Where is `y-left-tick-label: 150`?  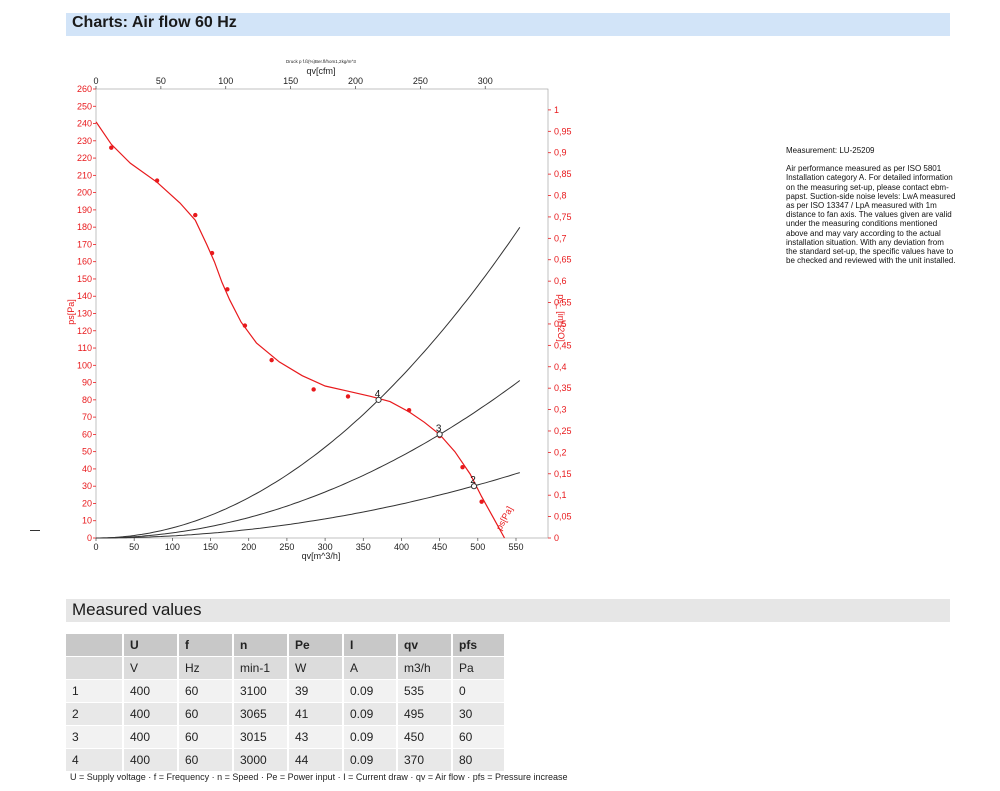
y-left-tick-label: 150 is located at coordinates (84, 279).